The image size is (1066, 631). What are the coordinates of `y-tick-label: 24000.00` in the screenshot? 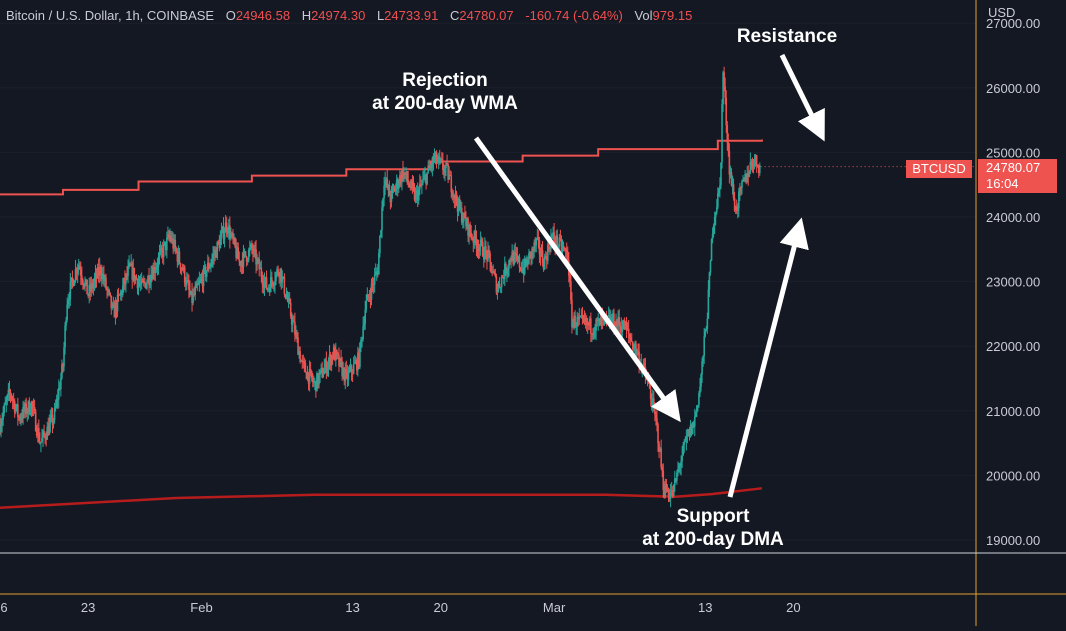 It's located at (1013, 217).